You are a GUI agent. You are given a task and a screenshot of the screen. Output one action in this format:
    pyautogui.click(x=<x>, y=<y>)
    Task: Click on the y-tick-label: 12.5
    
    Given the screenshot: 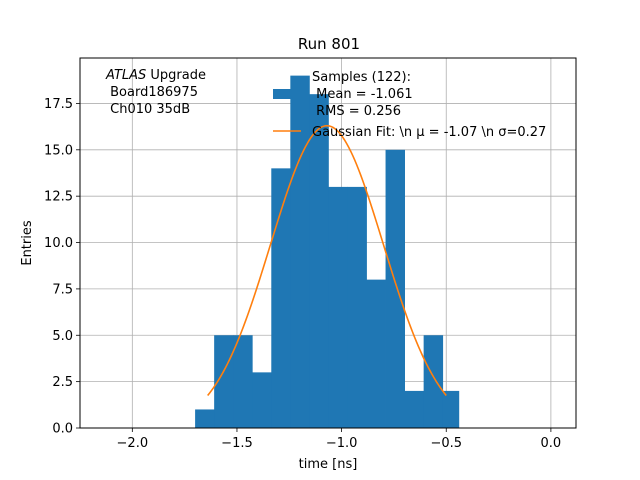 What is the action you would take?
    pyautogui.click(x=58, y=197)
    